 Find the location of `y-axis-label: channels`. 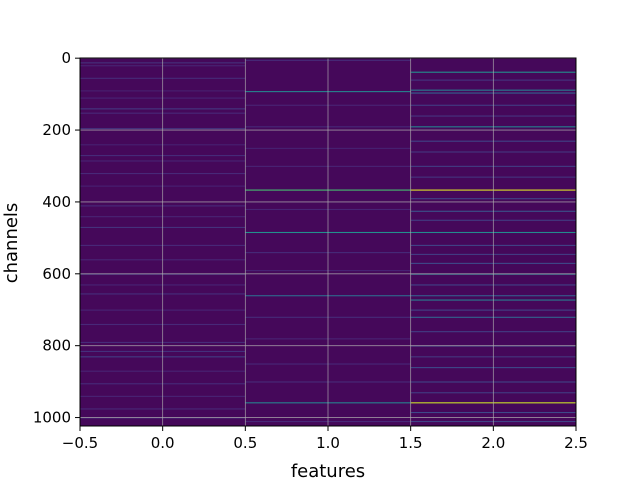

y-axis-label: channels is located at coordinates (11, 243).